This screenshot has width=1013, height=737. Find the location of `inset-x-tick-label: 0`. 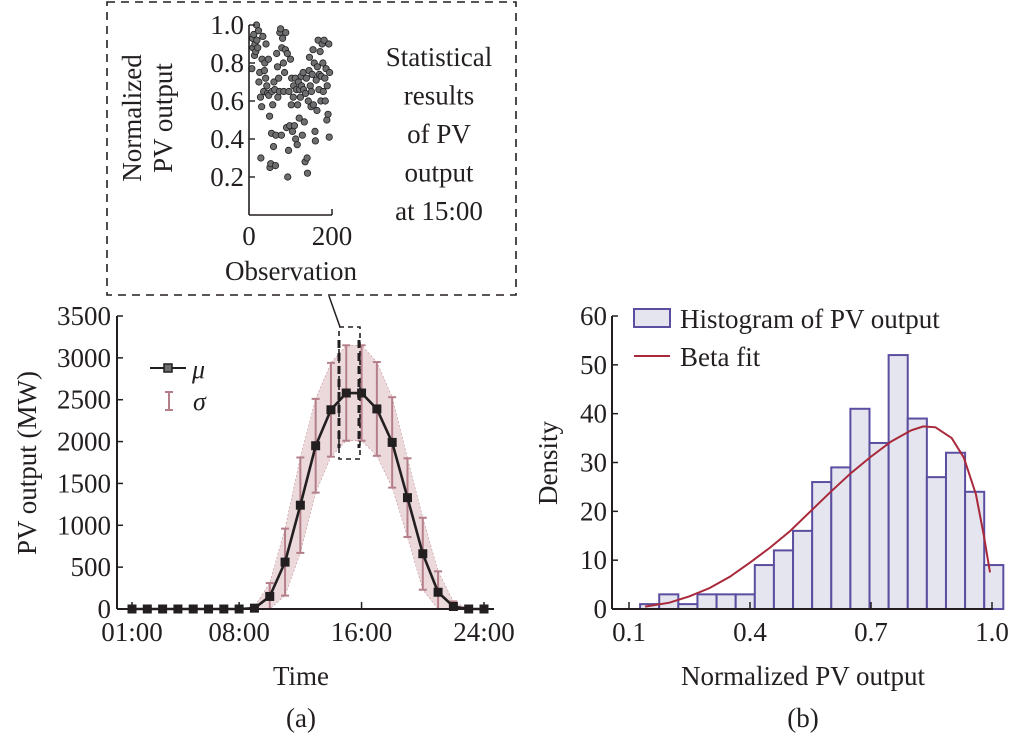

inset-x-tick-label: 0 is located at coordinates (249, 236).